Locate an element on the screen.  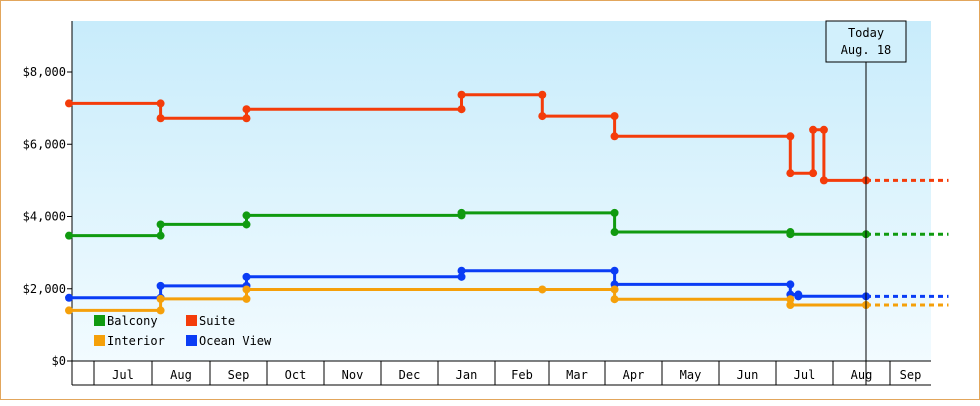
x-month-label: Apr is located at coordinates (634, 375).